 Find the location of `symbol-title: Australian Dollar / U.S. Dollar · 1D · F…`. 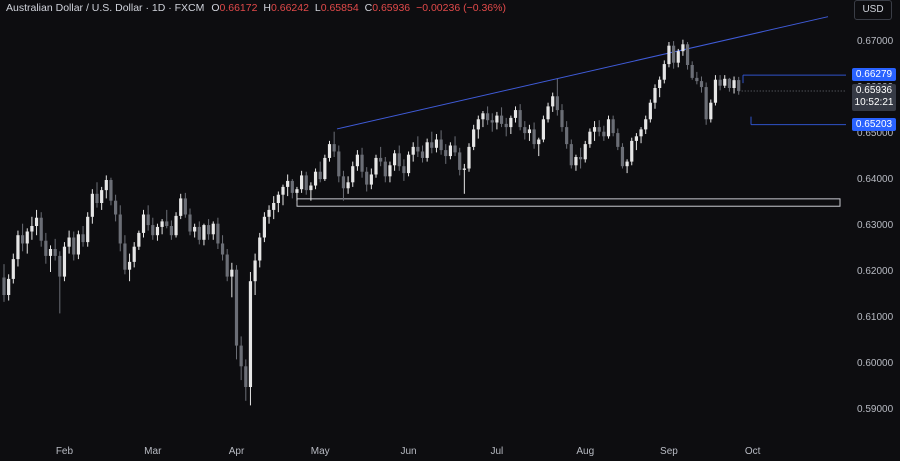

symbol-title: Australian Dollar / U.S. Dollar · 1D · F… is located at coordinates (105, 8).